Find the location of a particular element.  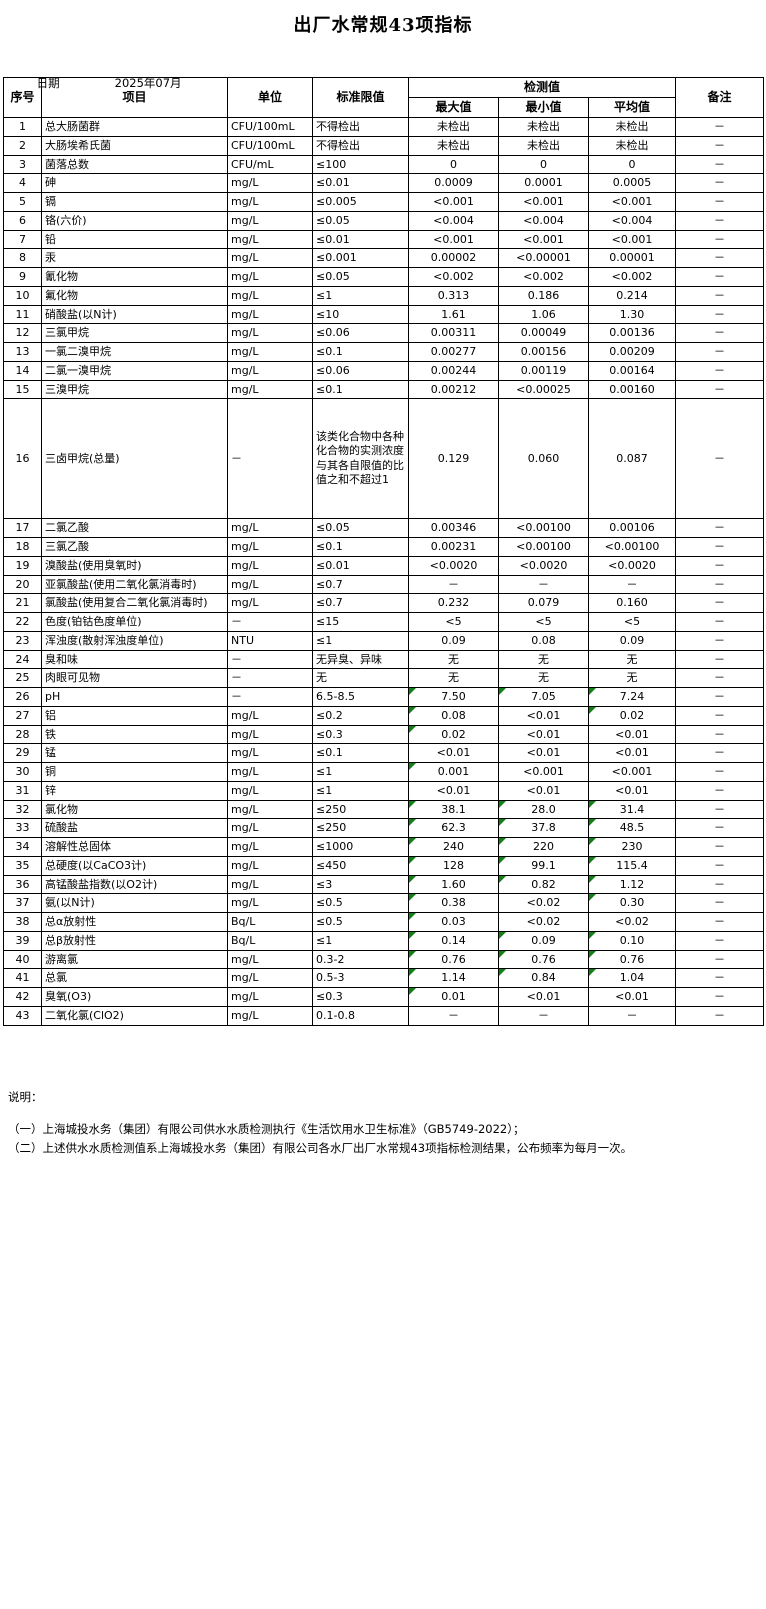

cell-measured-avg-text: 0.00160 is located at coordinates (632, 389).